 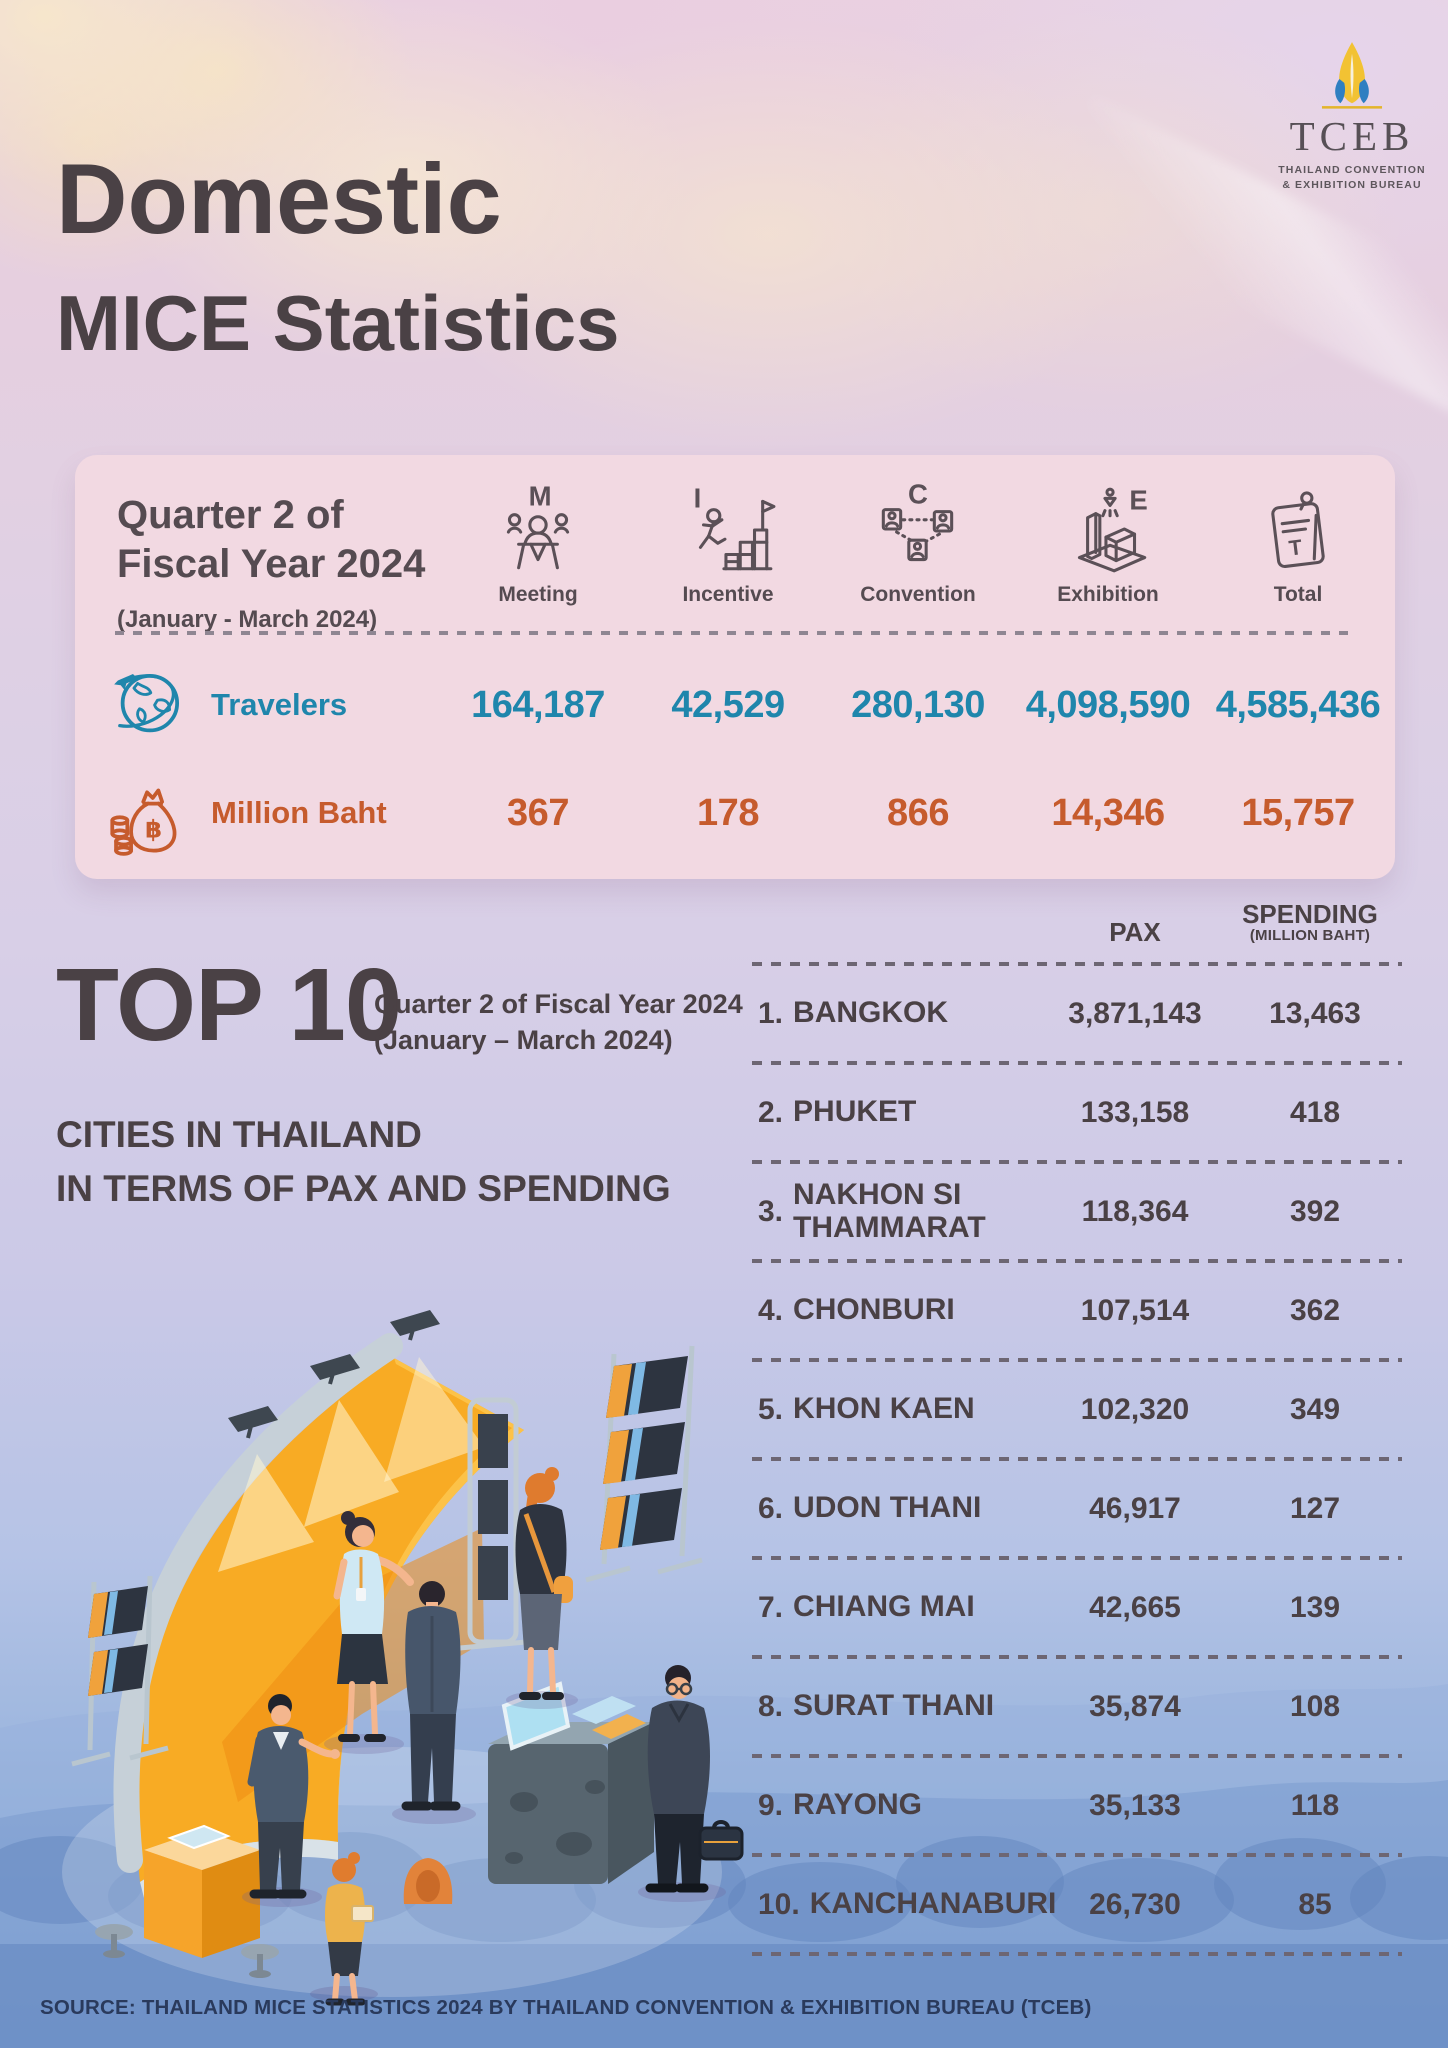 I want to click on page-title-line1: Domestic, so click(x=279, y=198).